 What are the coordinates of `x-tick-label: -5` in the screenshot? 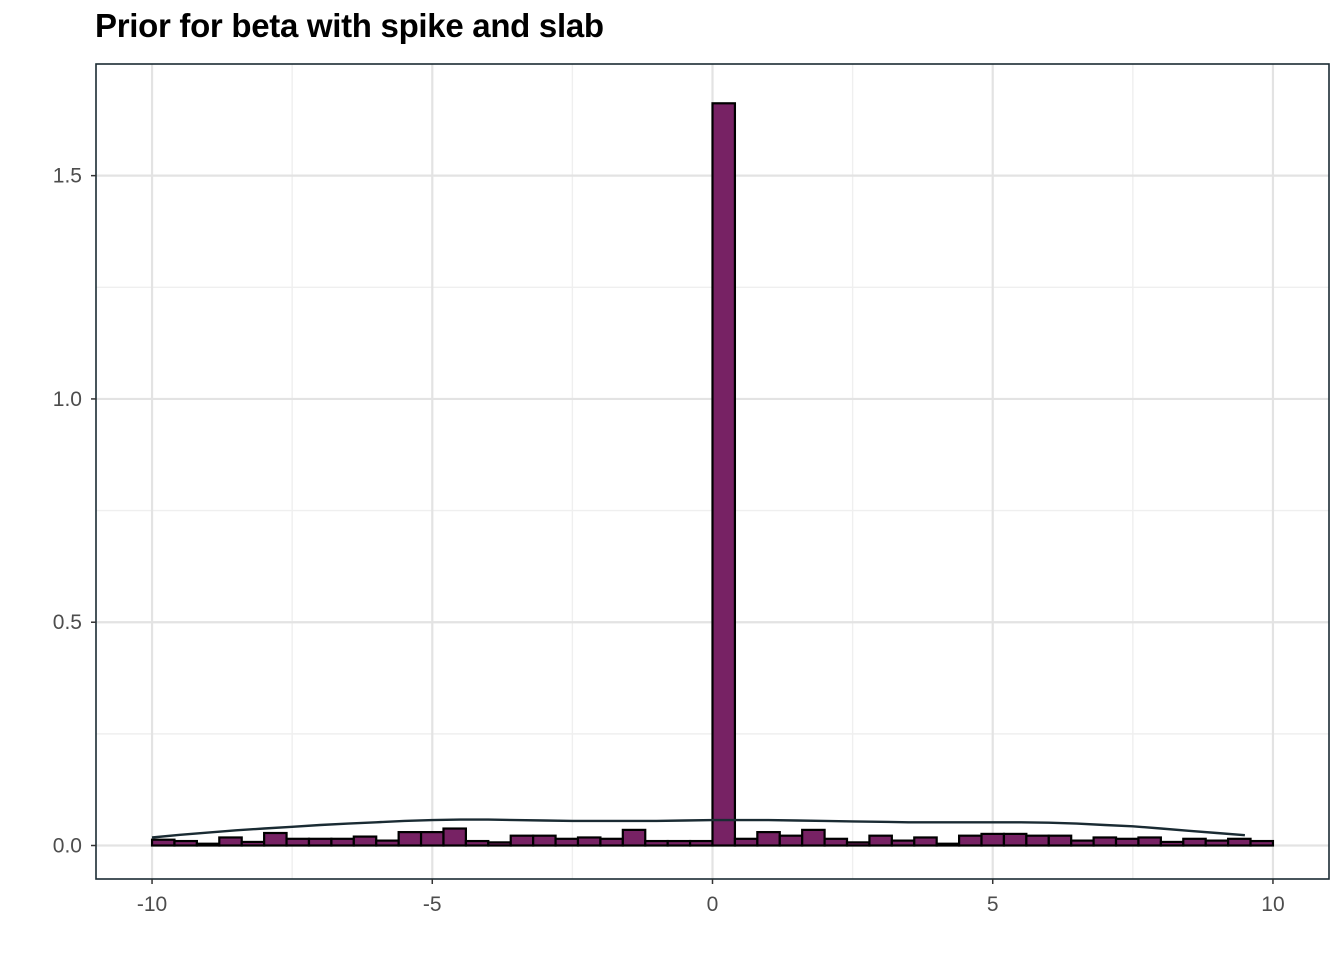 It's located at (432, 904).